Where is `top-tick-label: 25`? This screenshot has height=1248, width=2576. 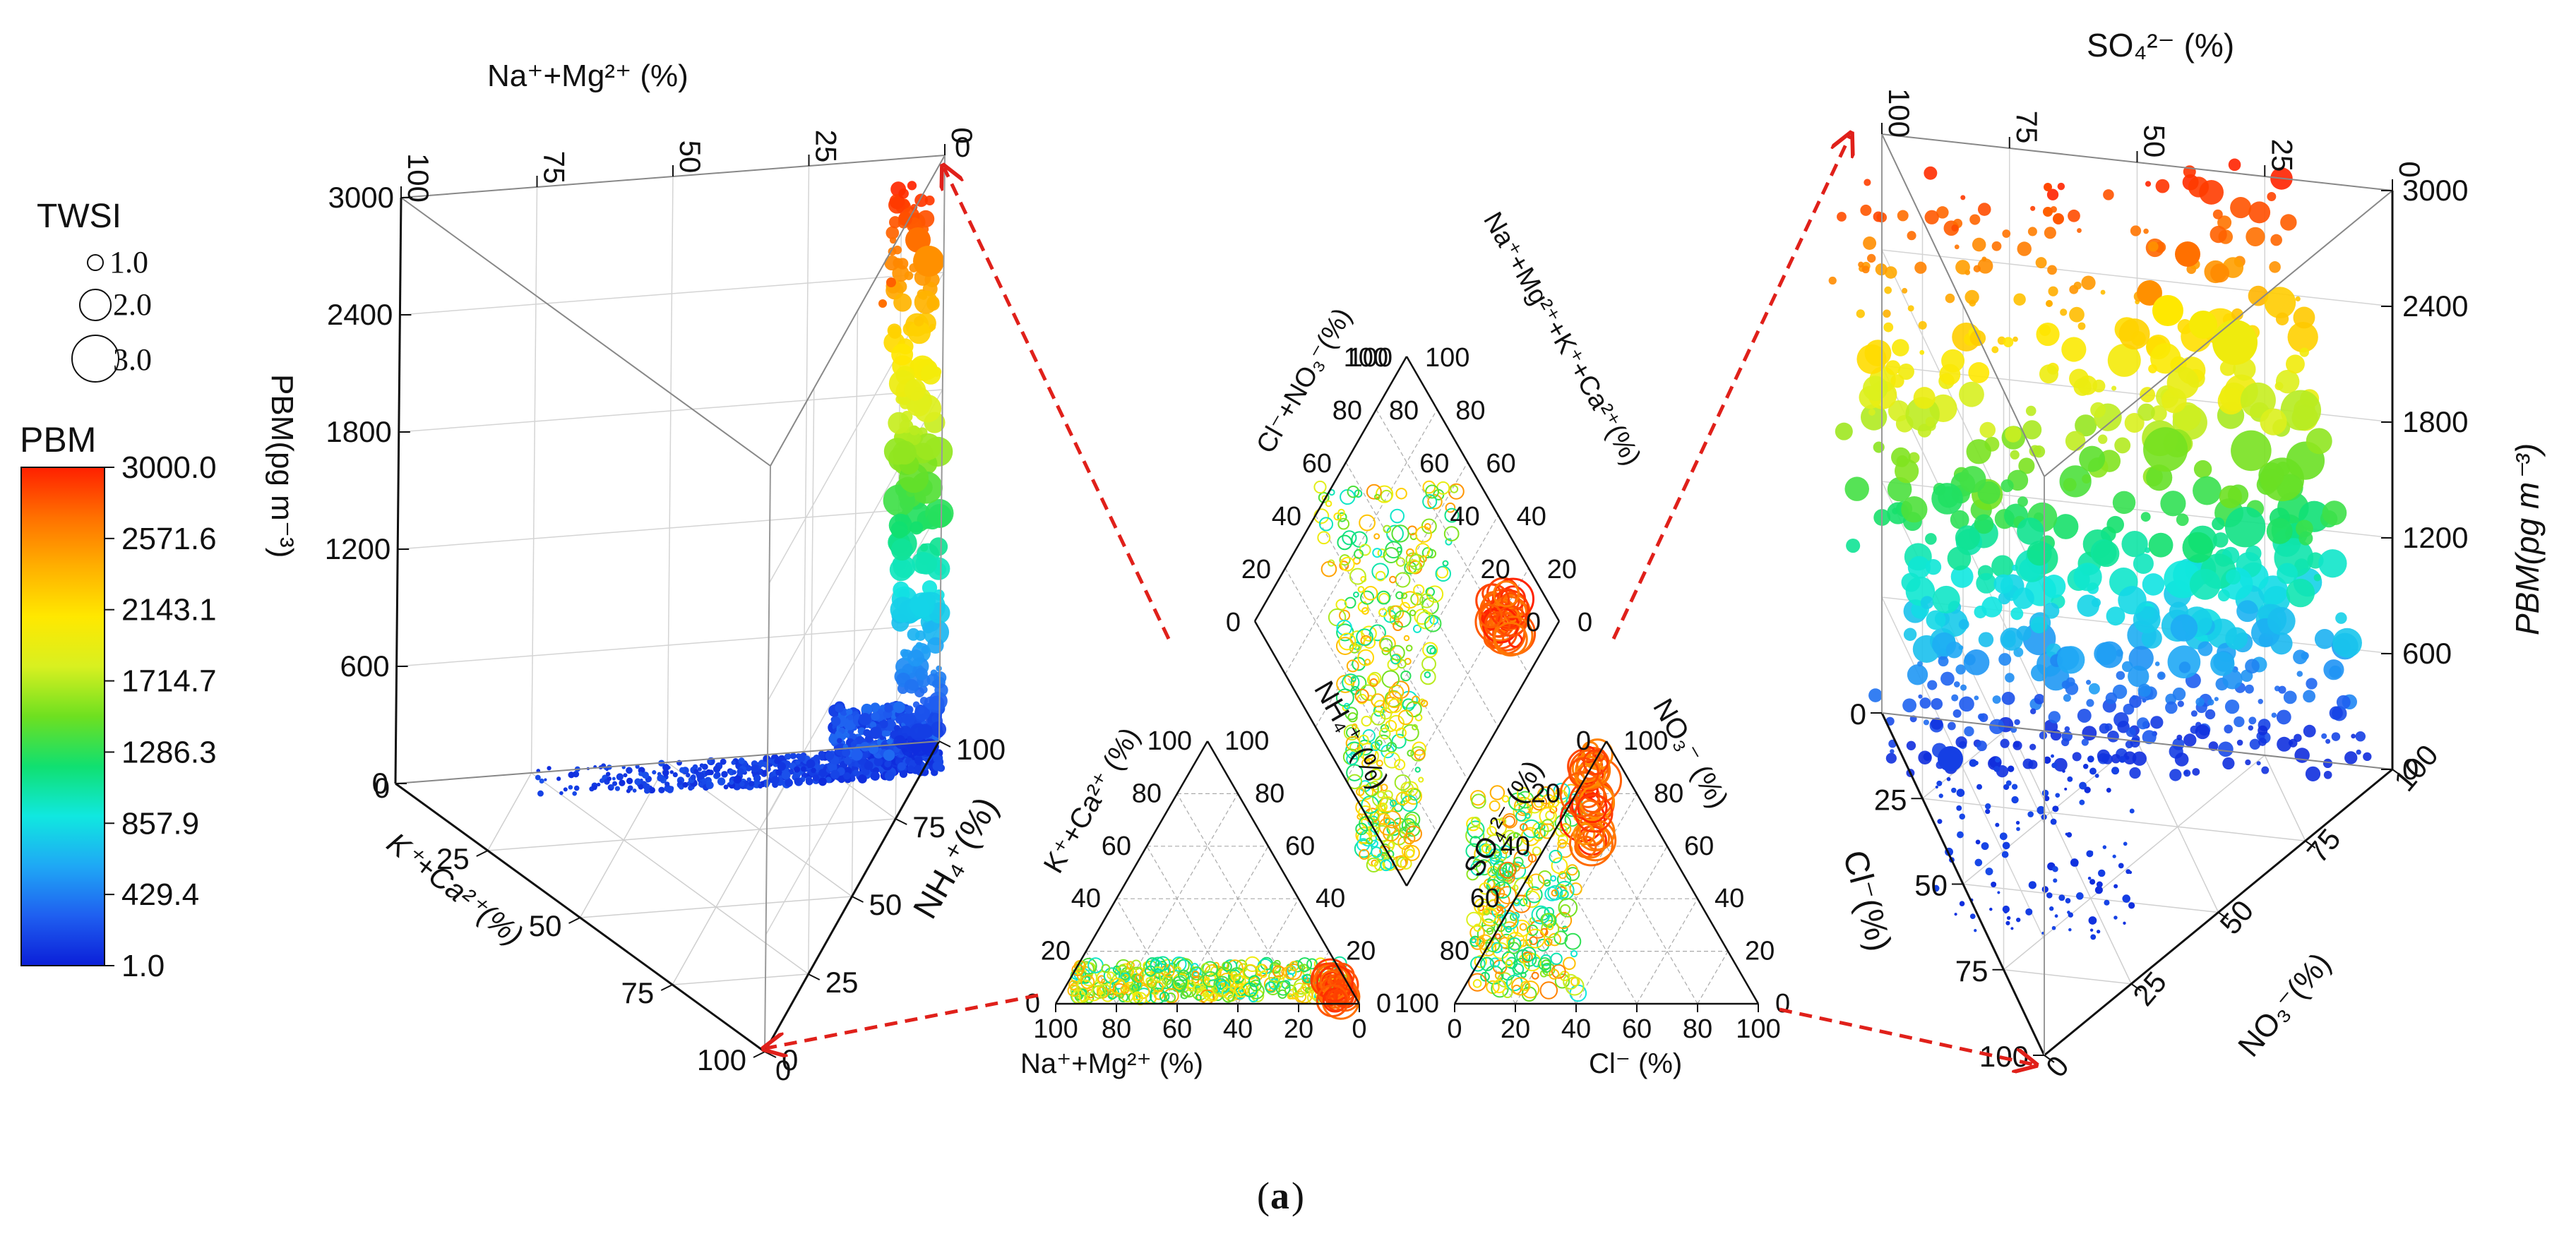 top-tick-label: 25 is located at coordinates (2281, 156).